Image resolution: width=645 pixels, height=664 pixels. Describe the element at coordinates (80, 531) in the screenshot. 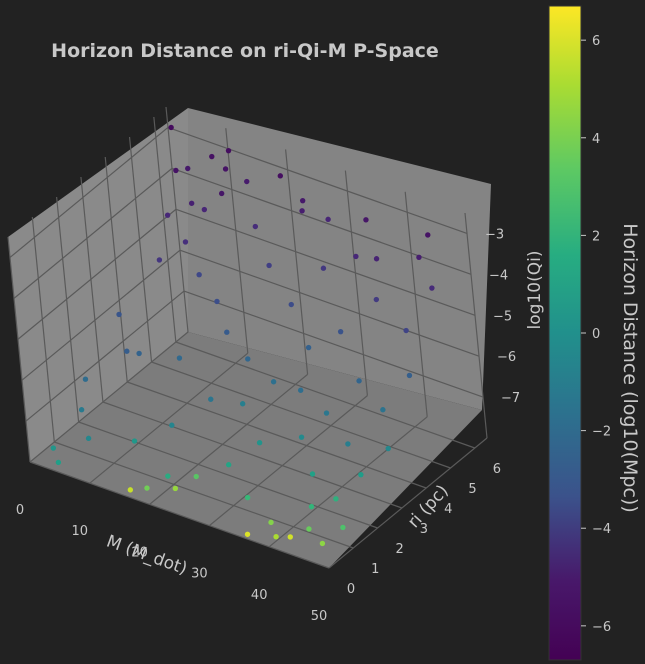

I see `x-tick-label: 10` at that location.